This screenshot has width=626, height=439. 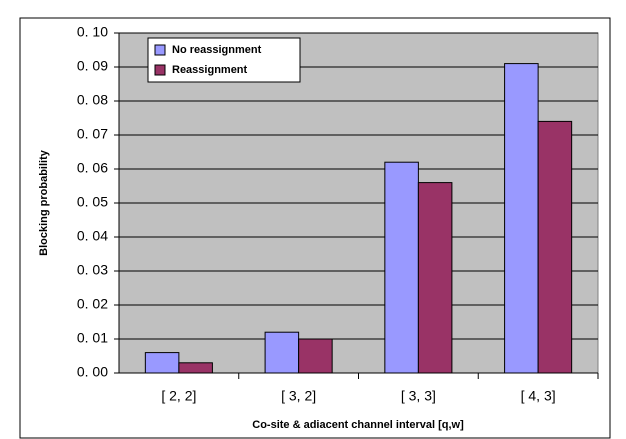 I want to click on y-tick-label: 0. 03, so click(x=92, y=270).